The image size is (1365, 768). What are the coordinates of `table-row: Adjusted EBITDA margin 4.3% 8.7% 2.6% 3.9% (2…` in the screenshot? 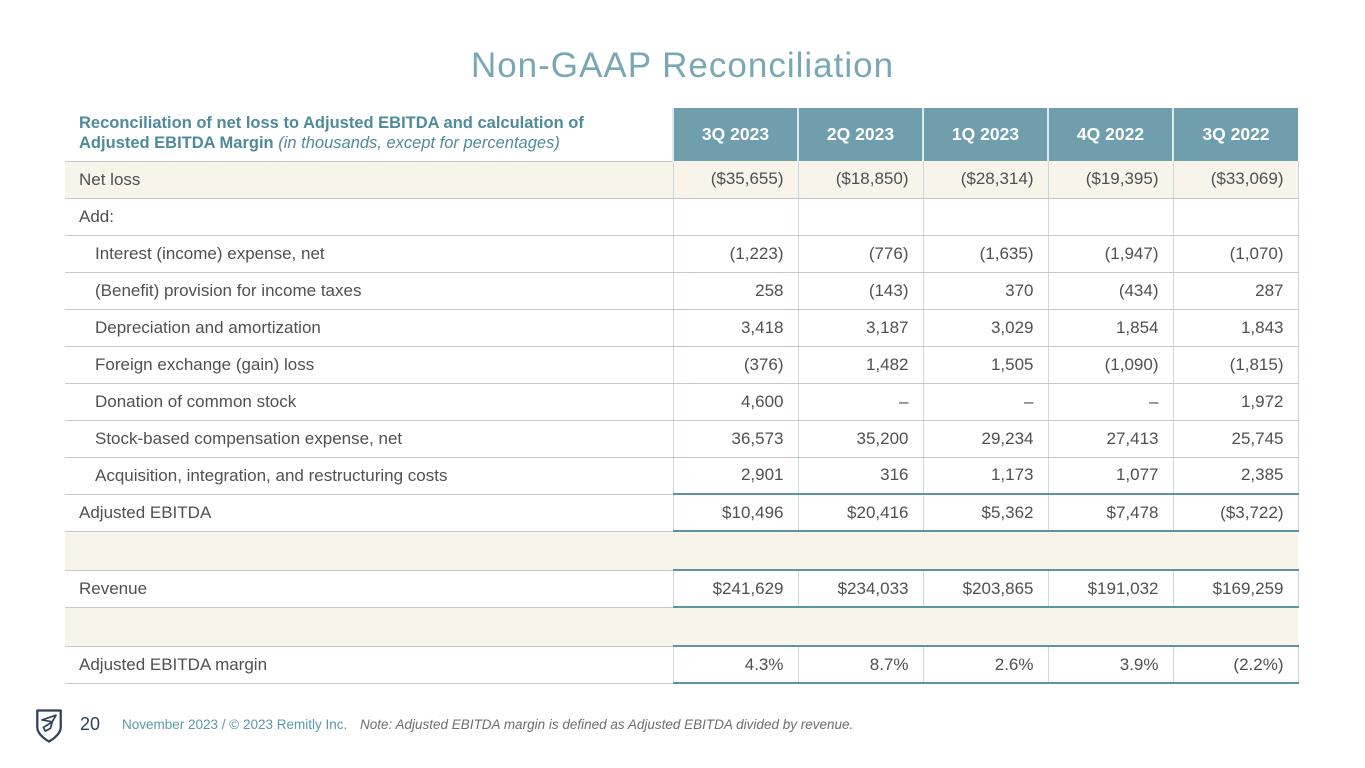 It's located at (682, 664).